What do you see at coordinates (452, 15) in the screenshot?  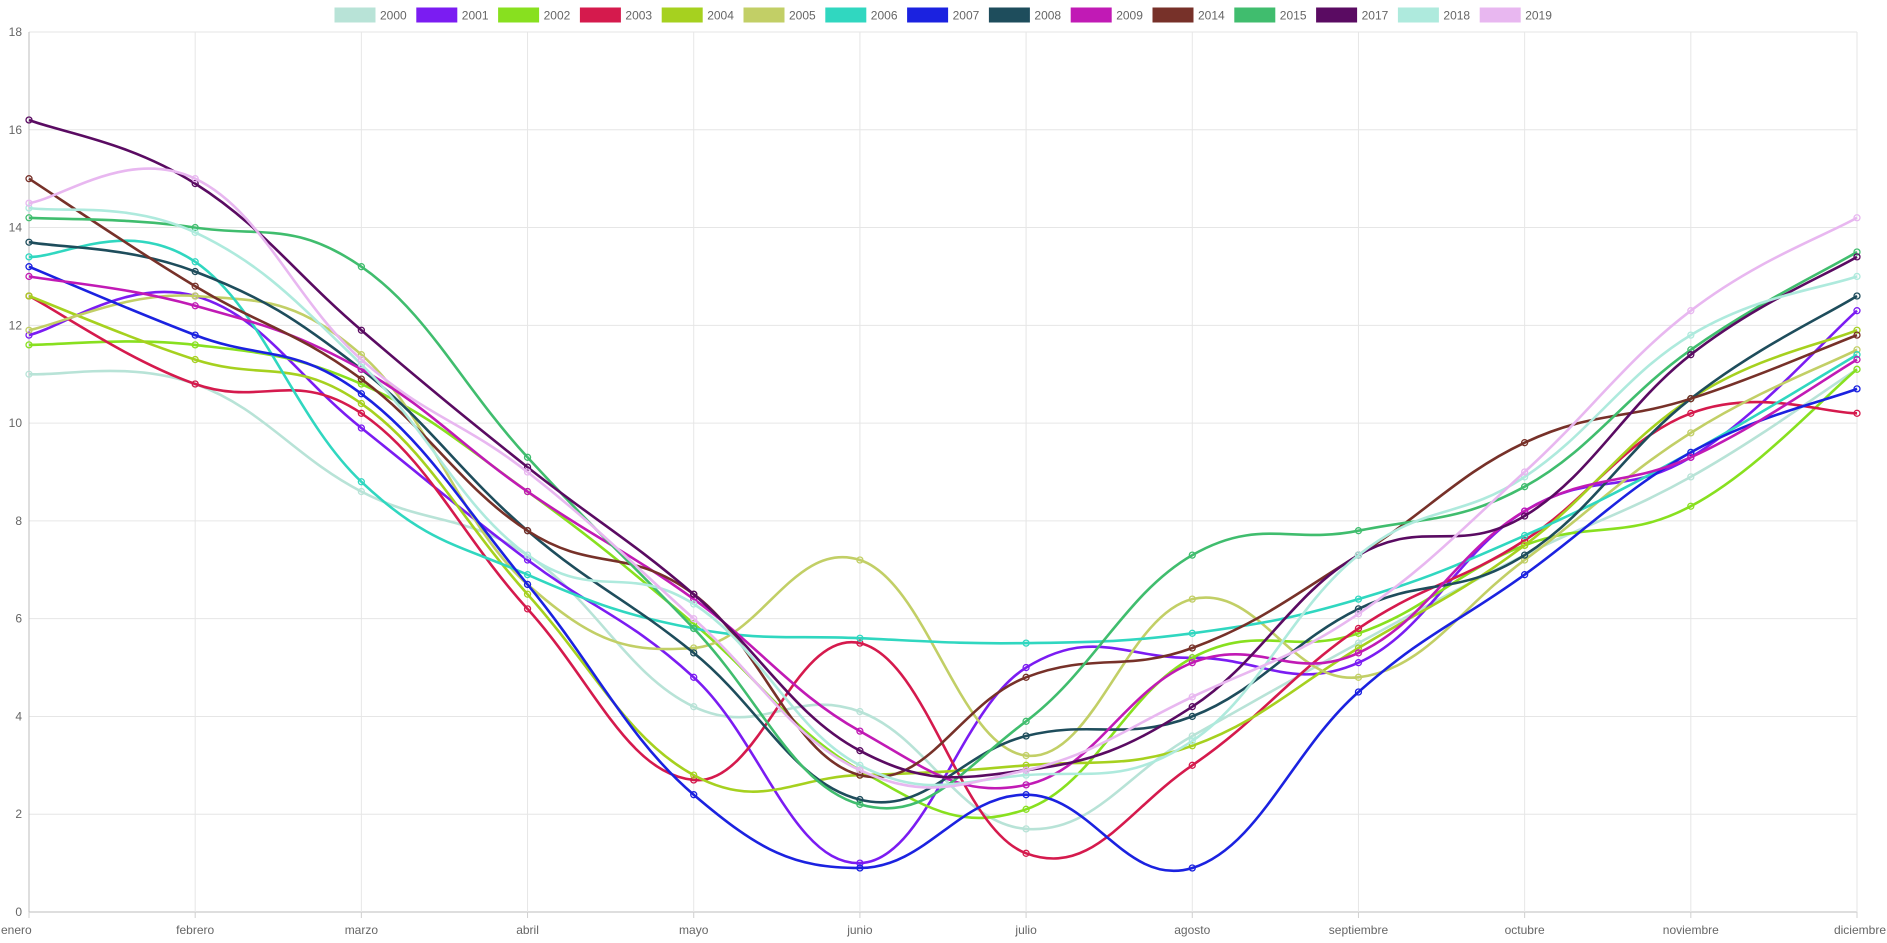 I see `legend-item-2001: 2001` at bounding box center [452, 15].